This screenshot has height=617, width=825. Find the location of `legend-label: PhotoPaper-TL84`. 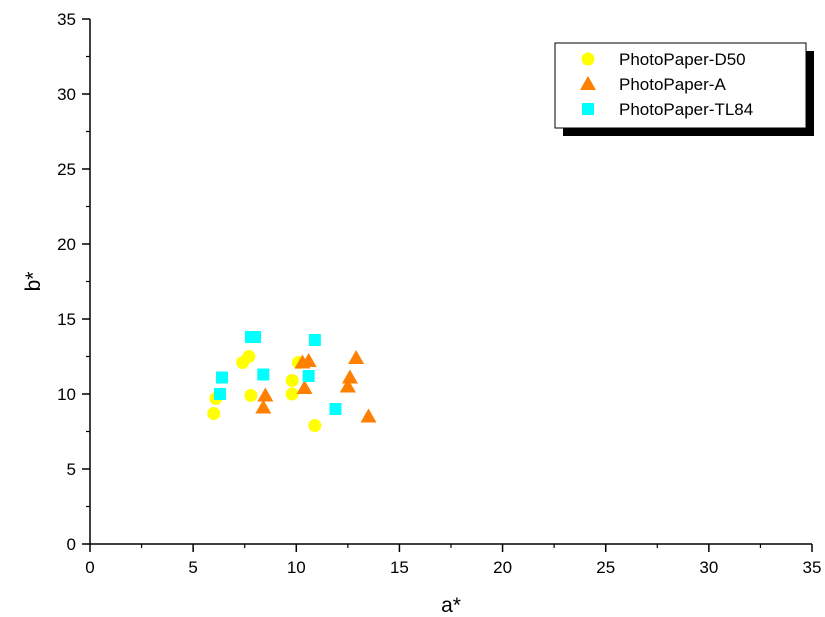

legend-label: PhotoPaper-TL84 is located at coordinates (686, 109).